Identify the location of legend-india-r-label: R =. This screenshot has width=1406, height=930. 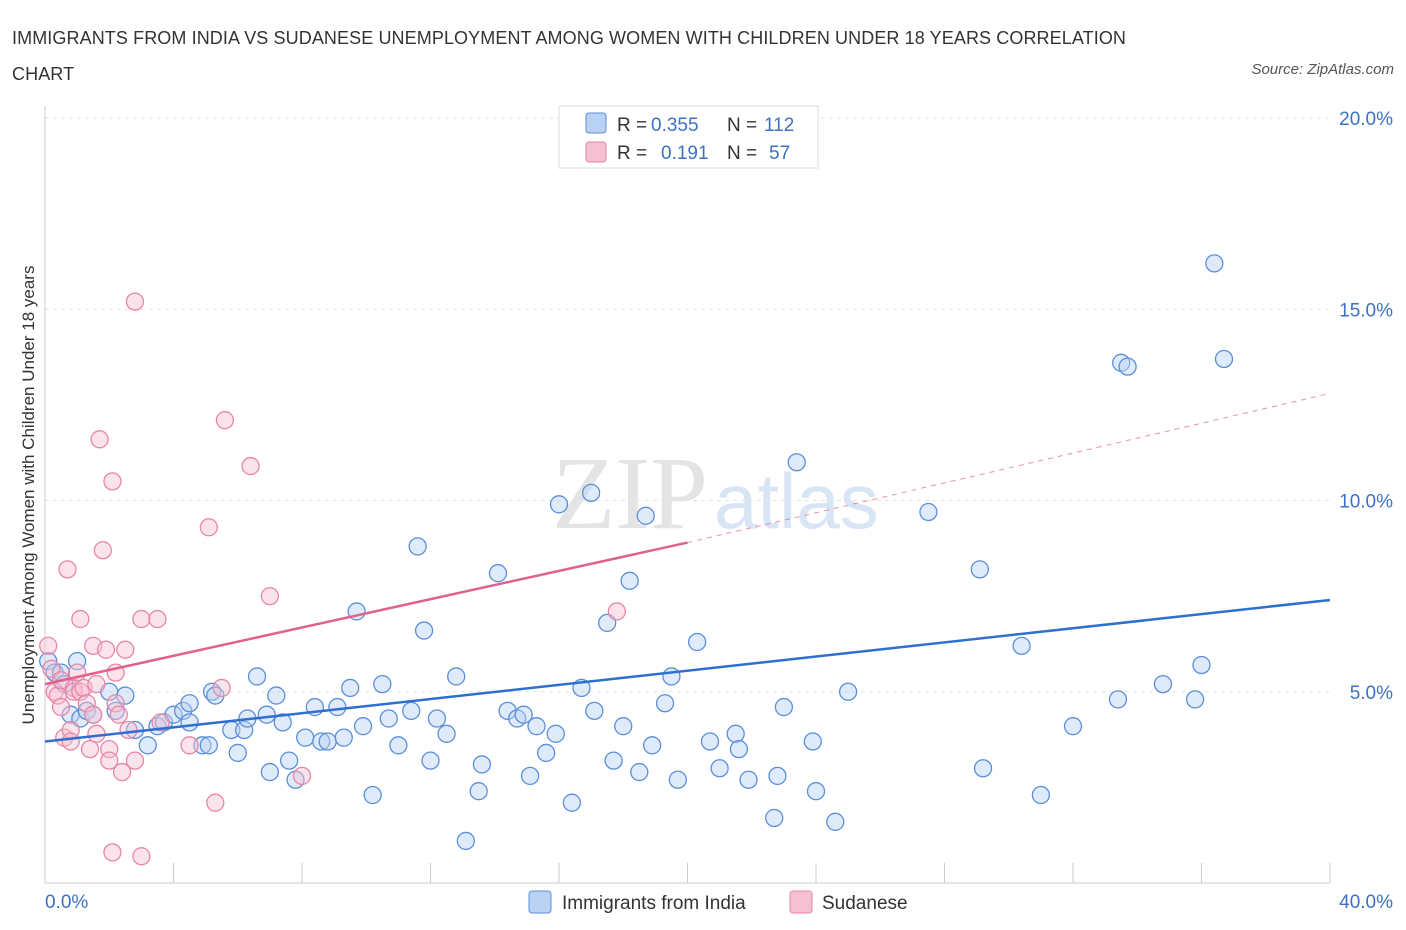
(632, 125).